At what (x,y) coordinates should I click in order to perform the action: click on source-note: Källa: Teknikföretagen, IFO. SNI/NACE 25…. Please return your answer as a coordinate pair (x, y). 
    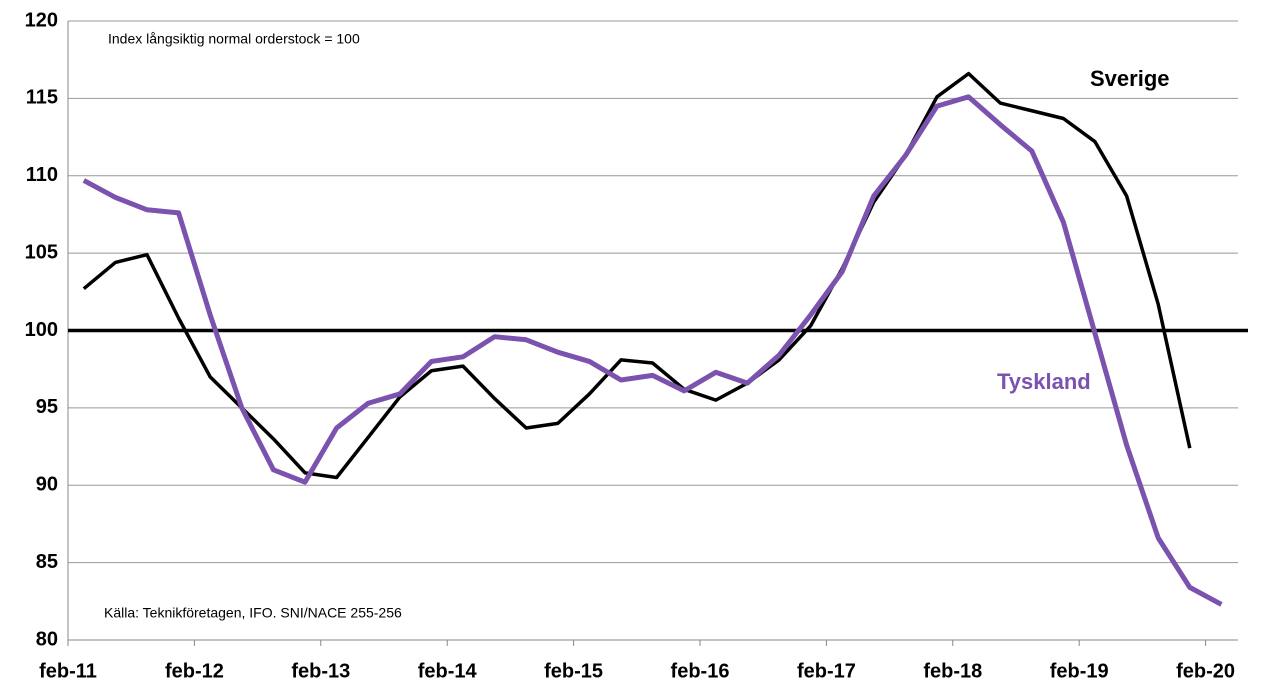
    Looking at the image, I should click on (253, 613).